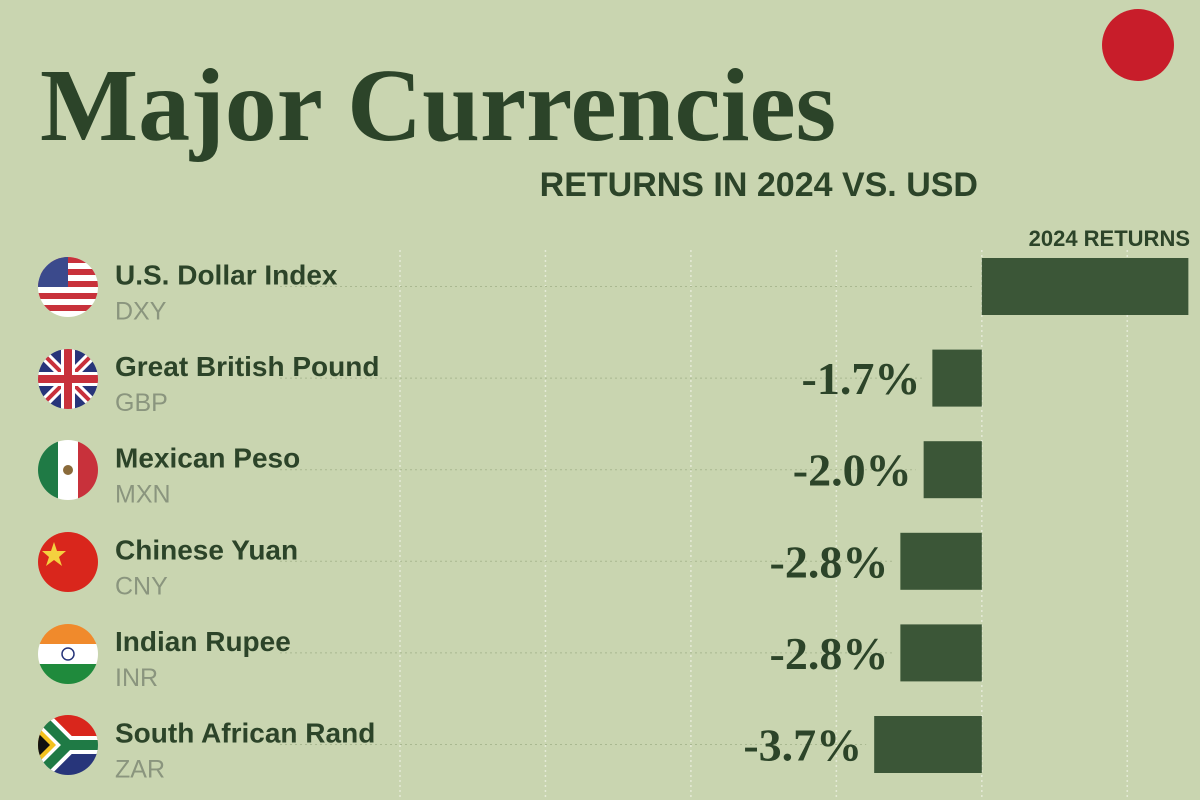  I want to click on value-label: -2.0%, so click(852, 470).